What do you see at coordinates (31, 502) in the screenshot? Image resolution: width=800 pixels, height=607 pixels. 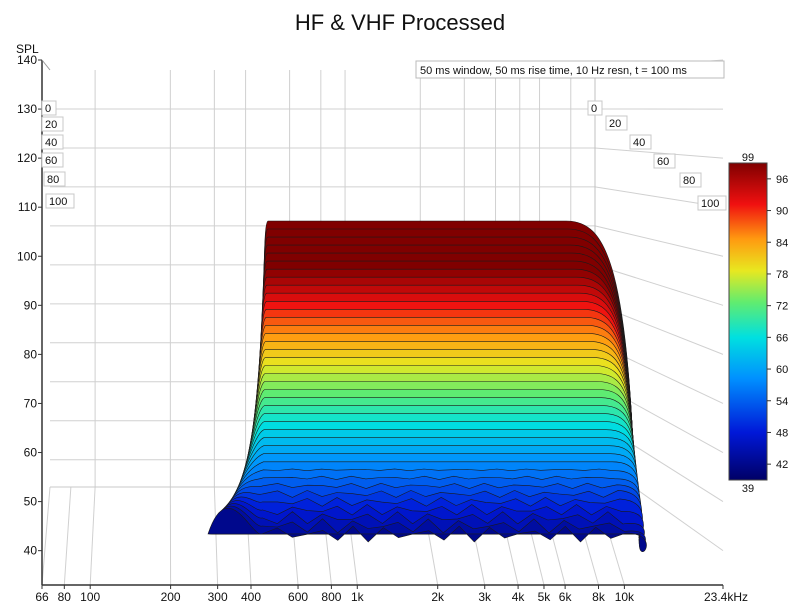 I see `y-tick-label: 50` at bounding box center [31, 502].